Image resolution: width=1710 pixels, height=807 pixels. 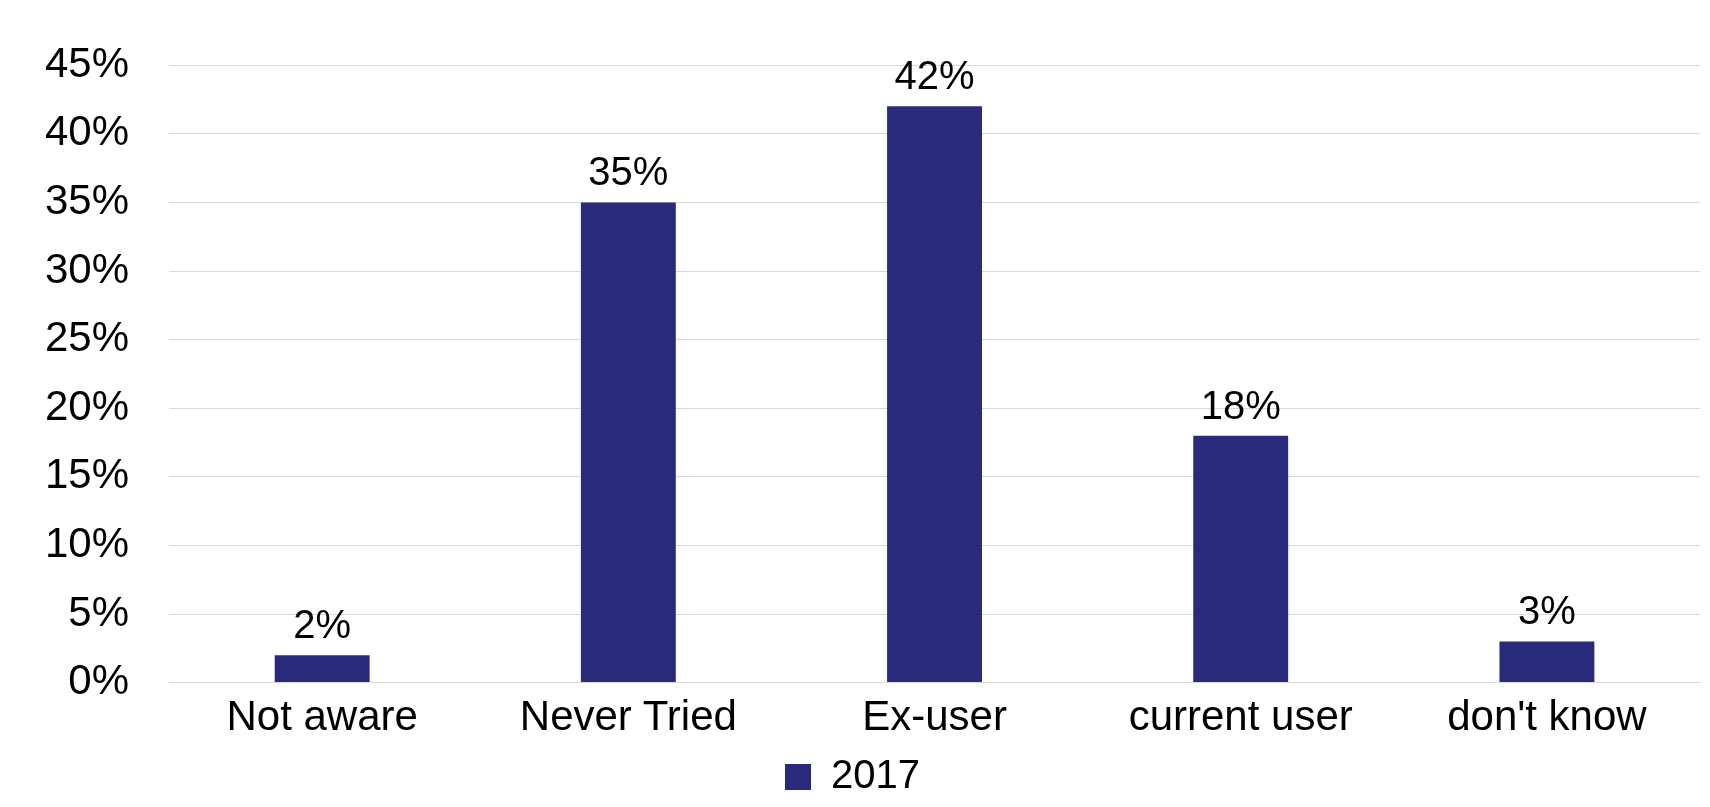 I want to click on y-tick-label: 20%, so click(x=87, y=405).